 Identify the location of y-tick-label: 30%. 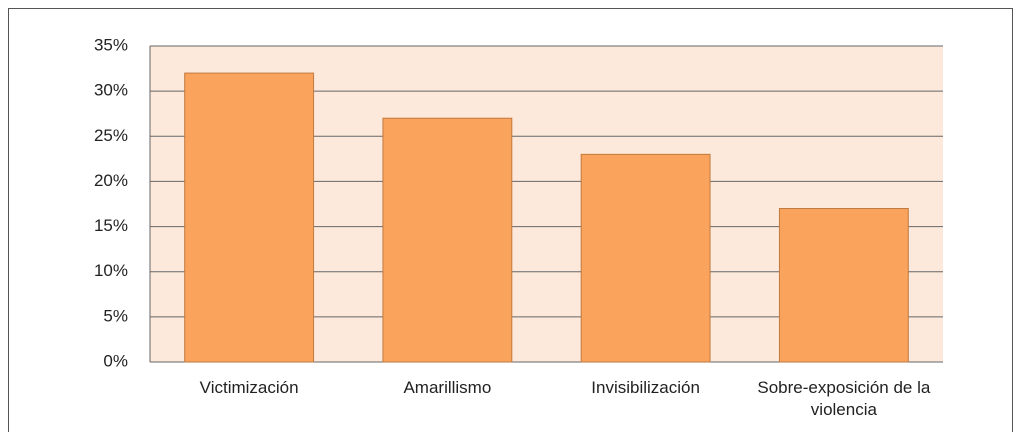
(111, 90).